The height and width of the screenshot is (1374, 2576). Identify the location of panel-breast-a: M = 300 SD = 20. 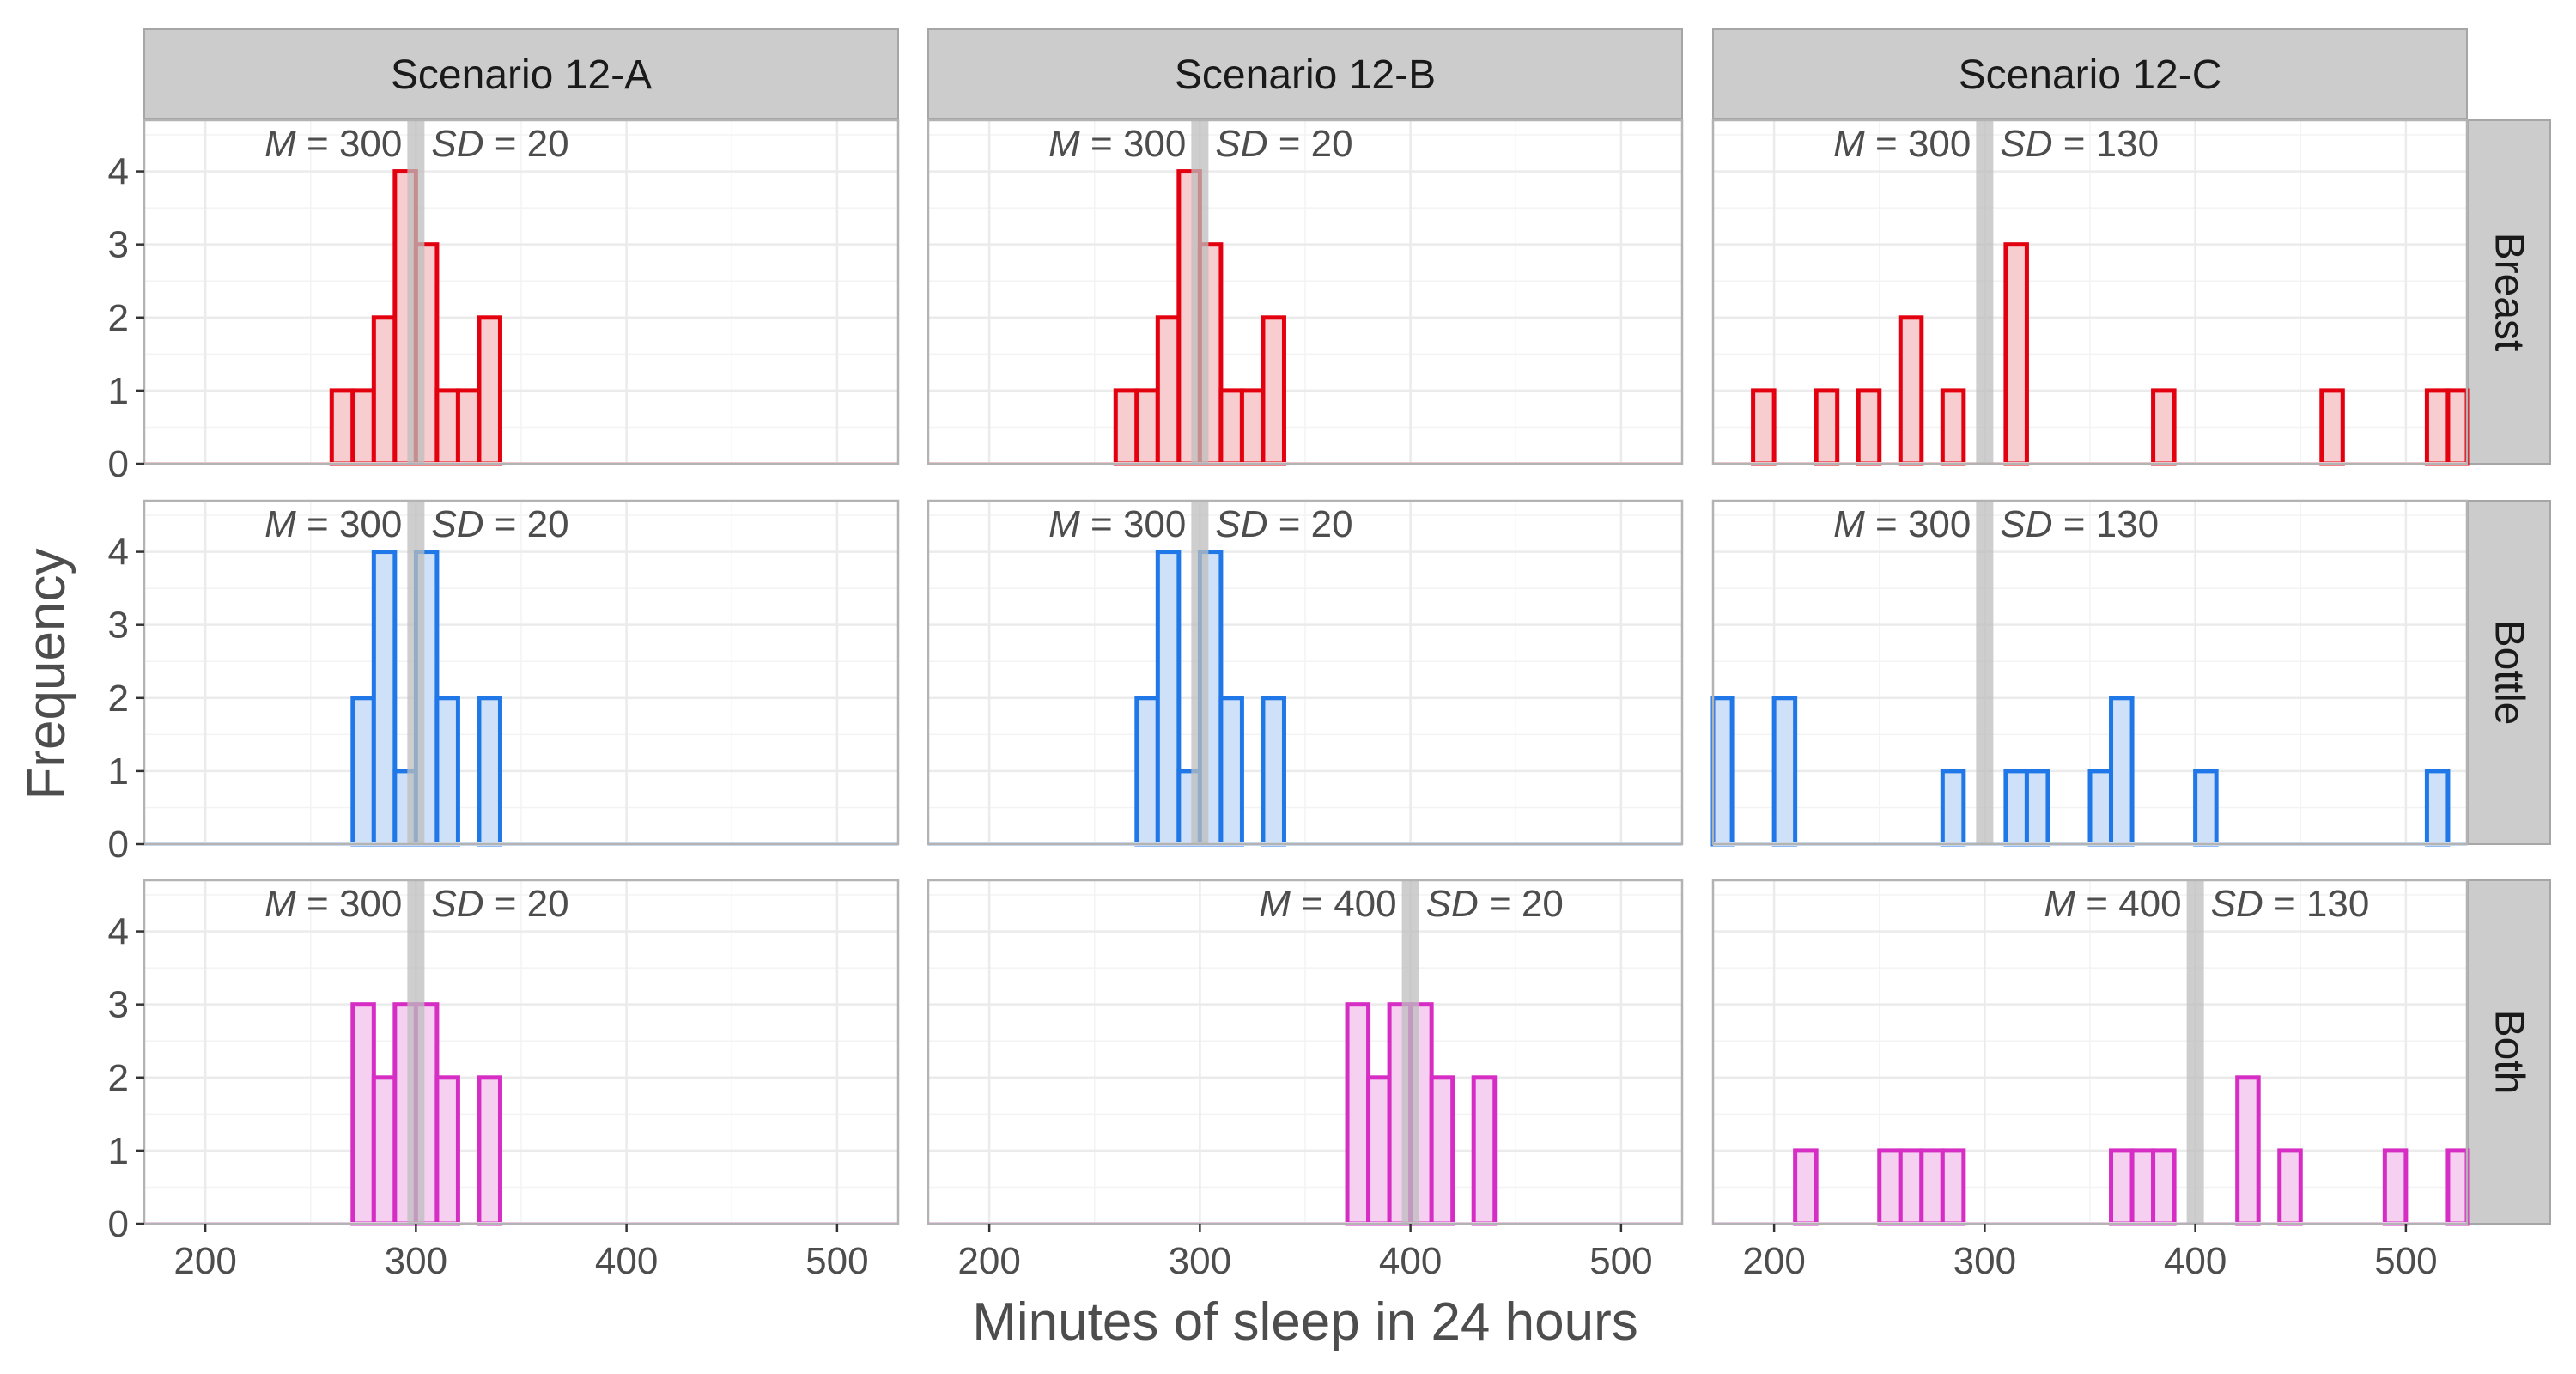
(521, 292).